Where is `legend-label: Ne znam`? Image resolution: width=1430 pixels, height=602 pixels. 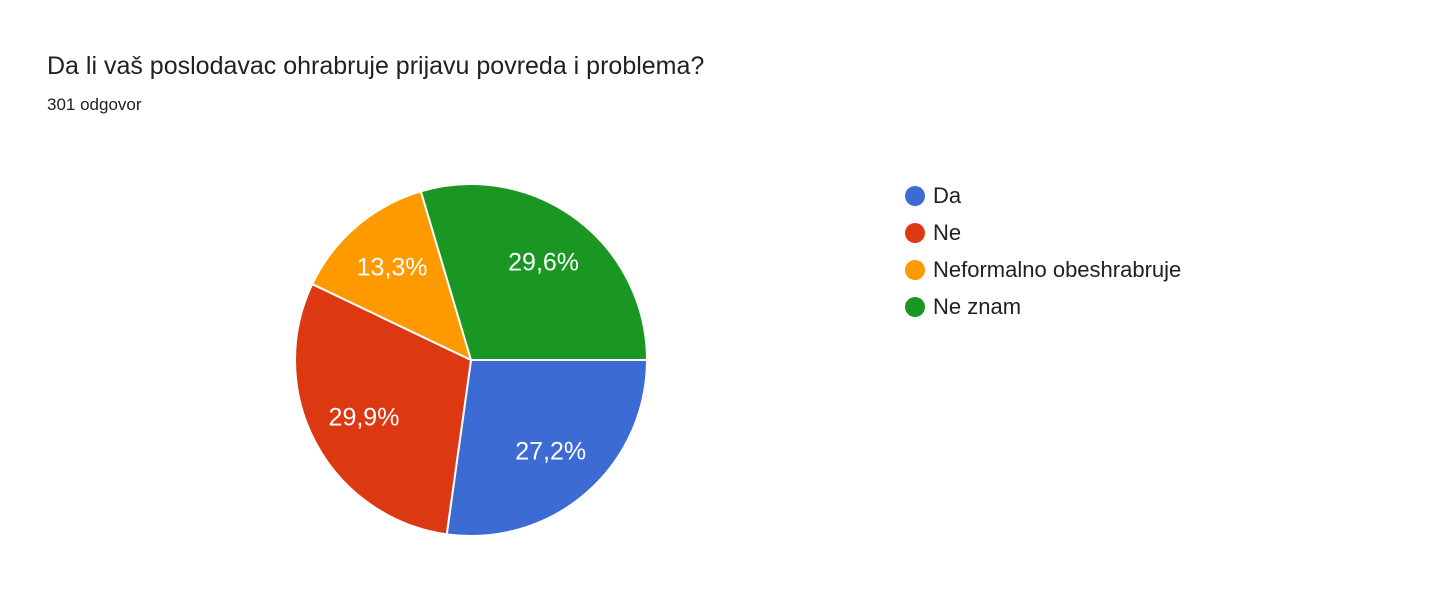 legend-label: Ne znam is located at coordinates (977, 306).